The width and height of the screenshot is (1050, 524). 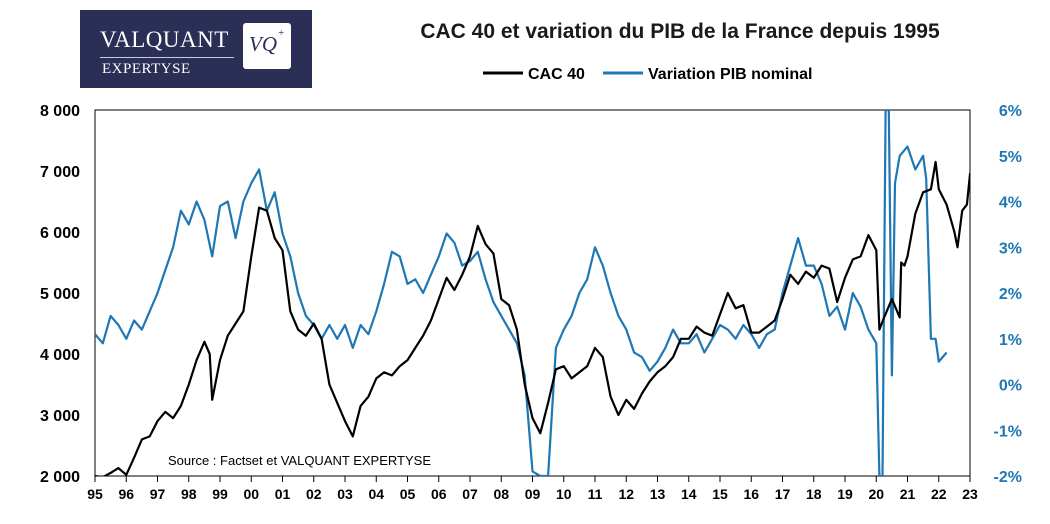 I want to click on x-tick-label: 22, so click(x=939, y=494).